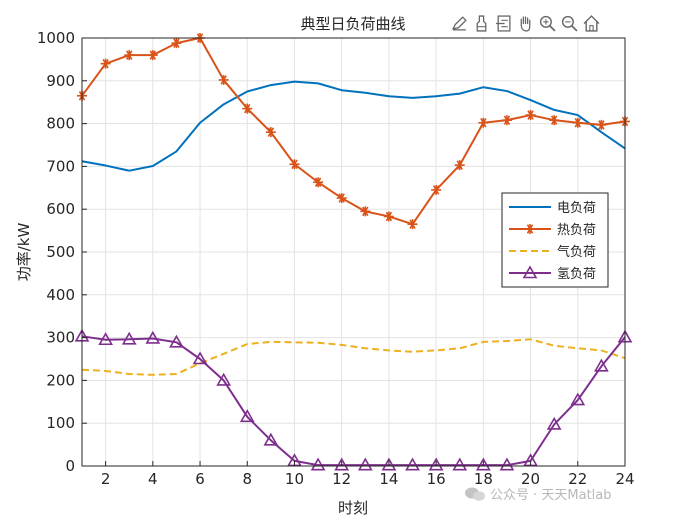 The image size is (685, 520). What do you see at coordinates (530, 479) in the screenshot?
I see `x-tick-label: 20` at bounding box center [530, 479].